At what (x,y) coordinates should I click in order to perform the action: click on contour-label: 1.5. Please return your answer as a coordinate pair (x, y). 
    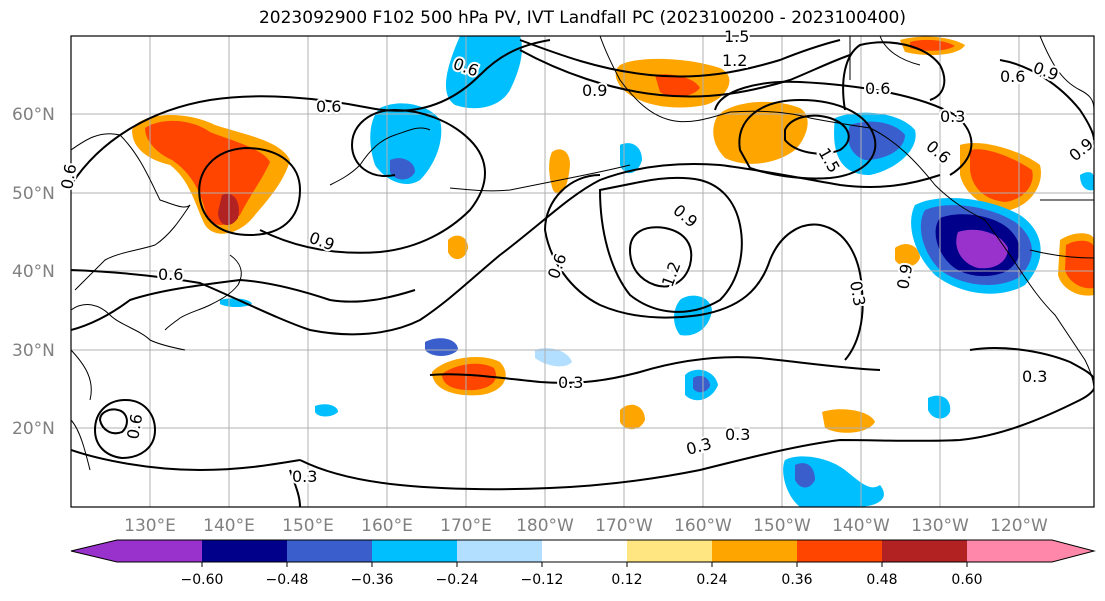
    Looking at the image, I should click on (736, 36).